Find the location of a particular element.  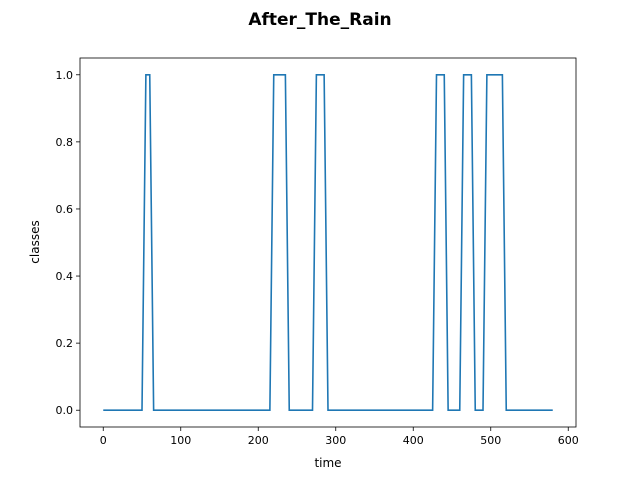

y-axis-label: classes is located at coordinates (35, 241).